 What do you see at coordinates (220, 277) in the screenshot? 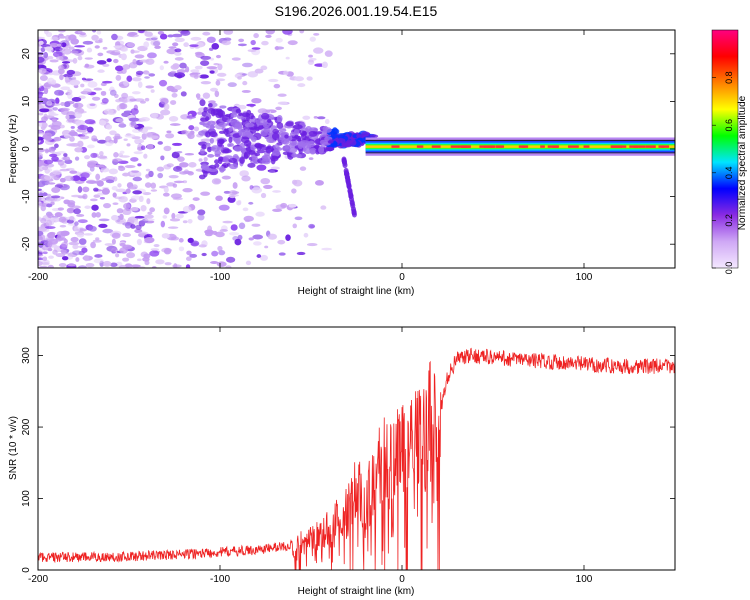
I see `x-tick-label: -100` at bounding box center [220, 277].